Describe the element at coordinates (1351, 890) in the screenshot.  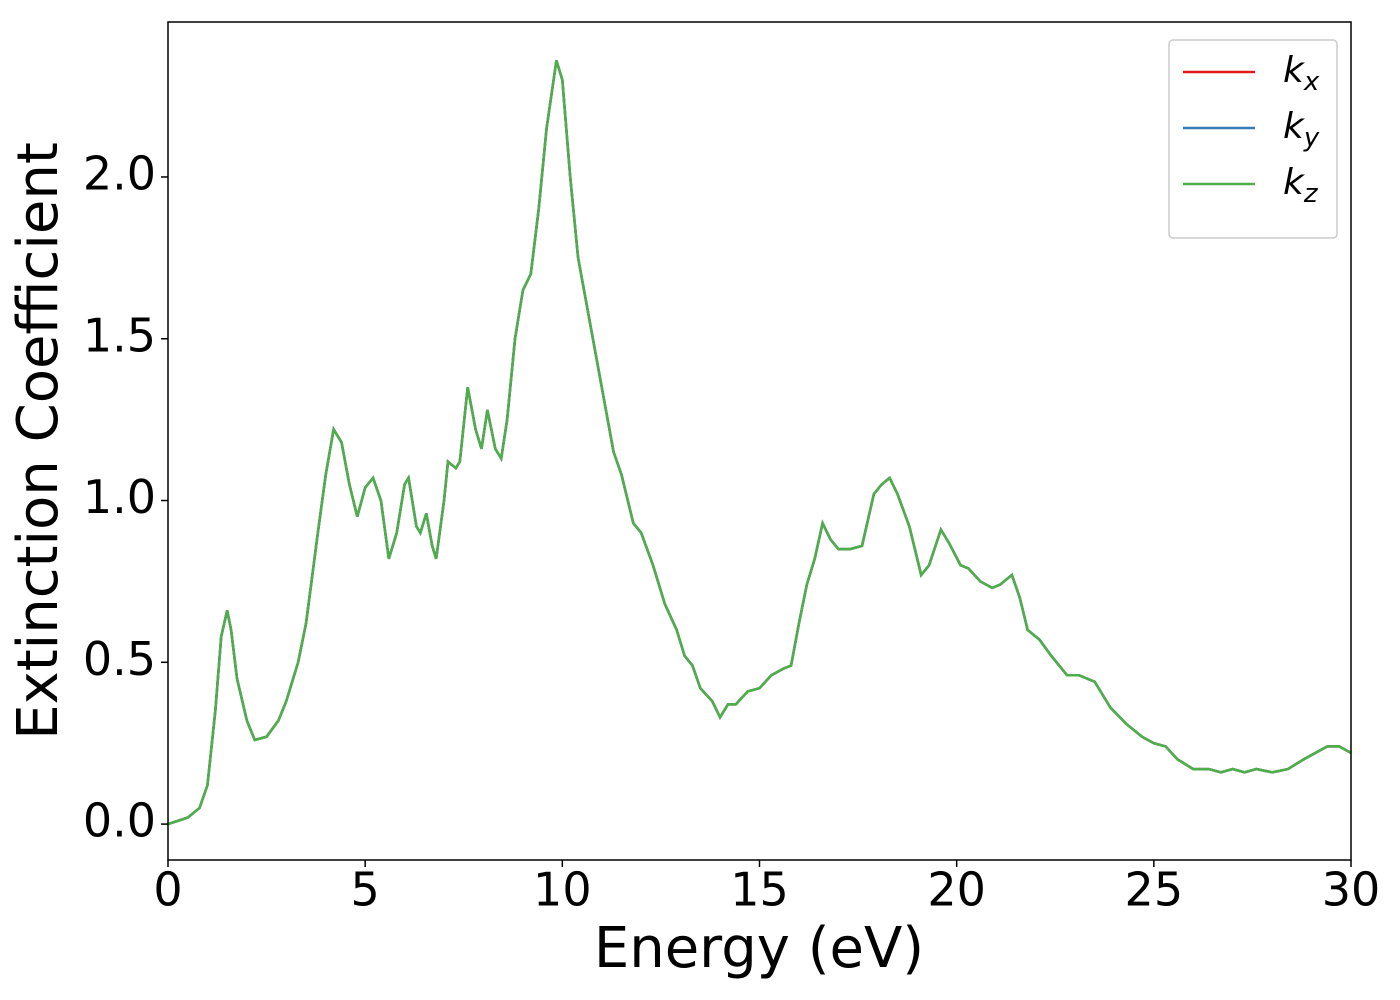
I see `x-tick-label: 30` at that location.